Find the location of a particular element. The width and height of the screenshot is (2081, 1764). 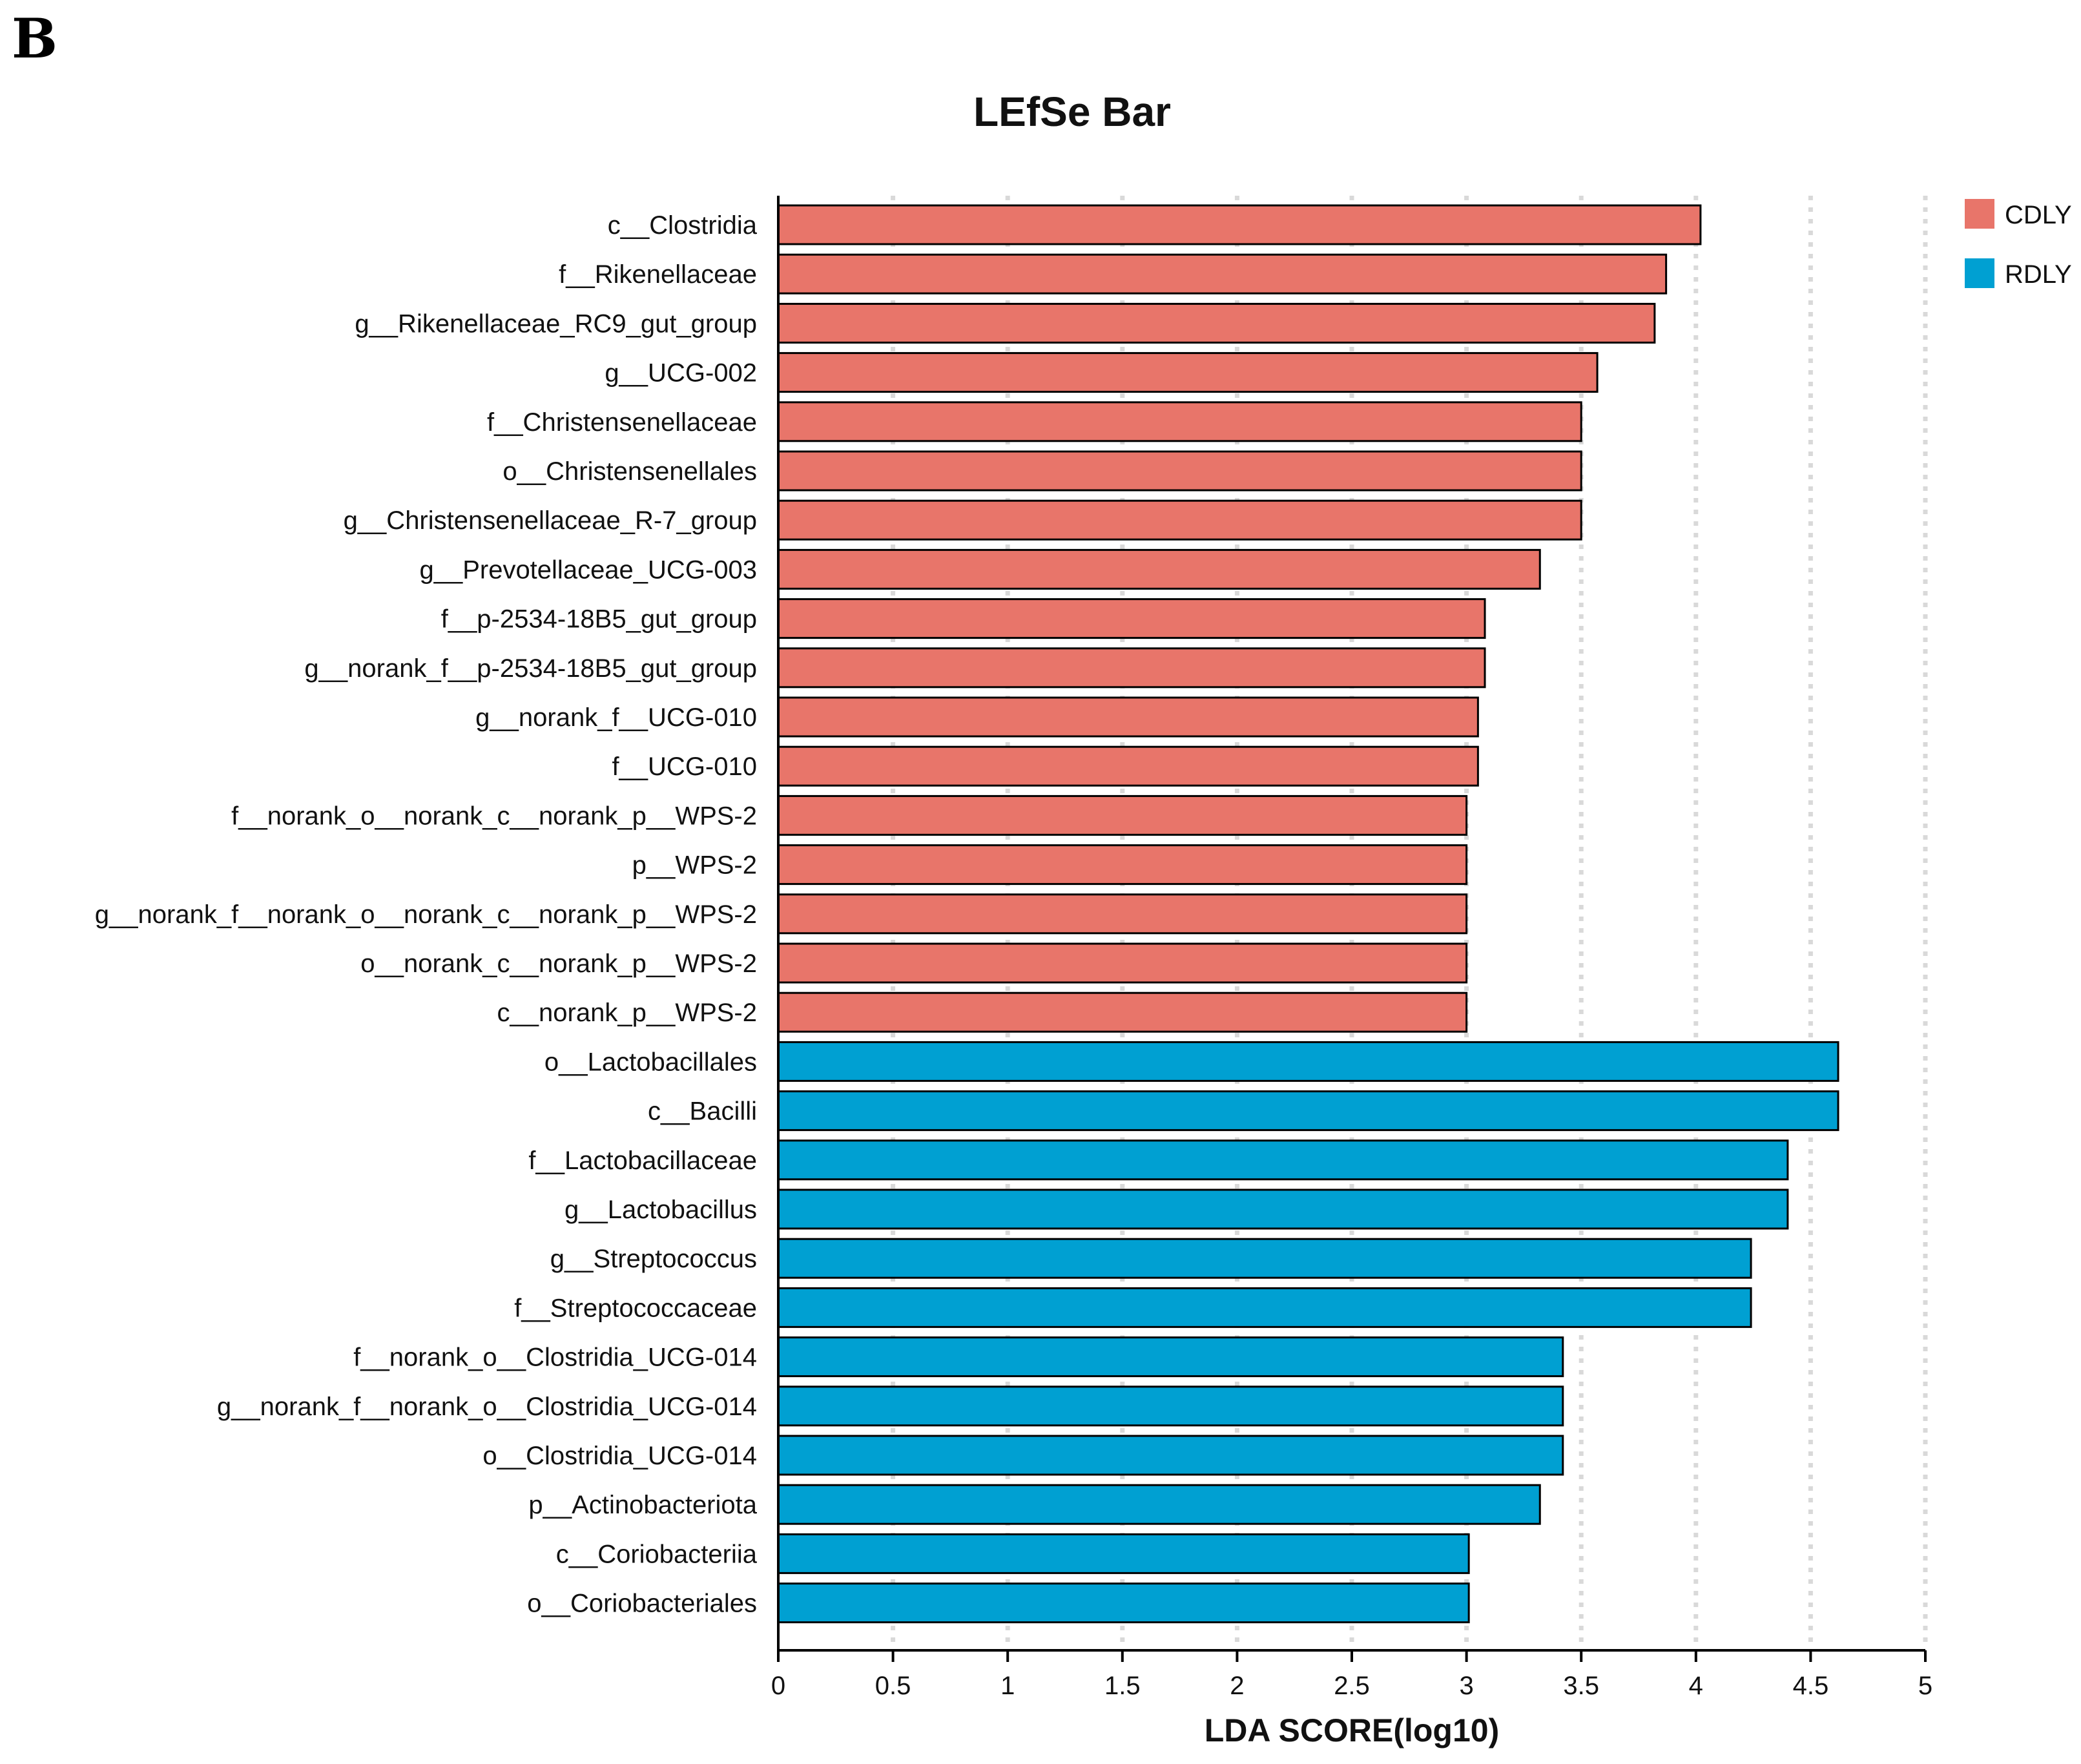

x-tick-label: 0 is located at coordinates (778, 1686).